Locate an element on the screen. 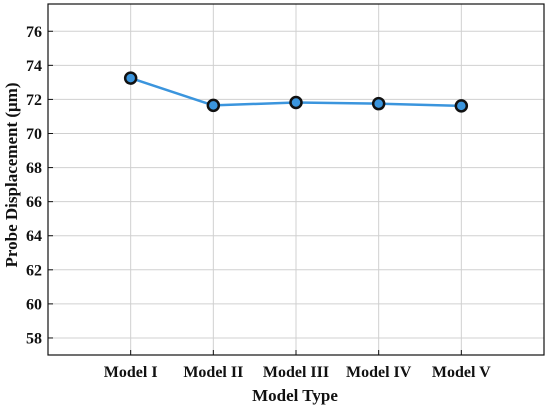 Image resolution: width=550 pixels, height=414 pixels. y-axis-label: Probe Displacement (μm) is located at coordinates (11, 175).